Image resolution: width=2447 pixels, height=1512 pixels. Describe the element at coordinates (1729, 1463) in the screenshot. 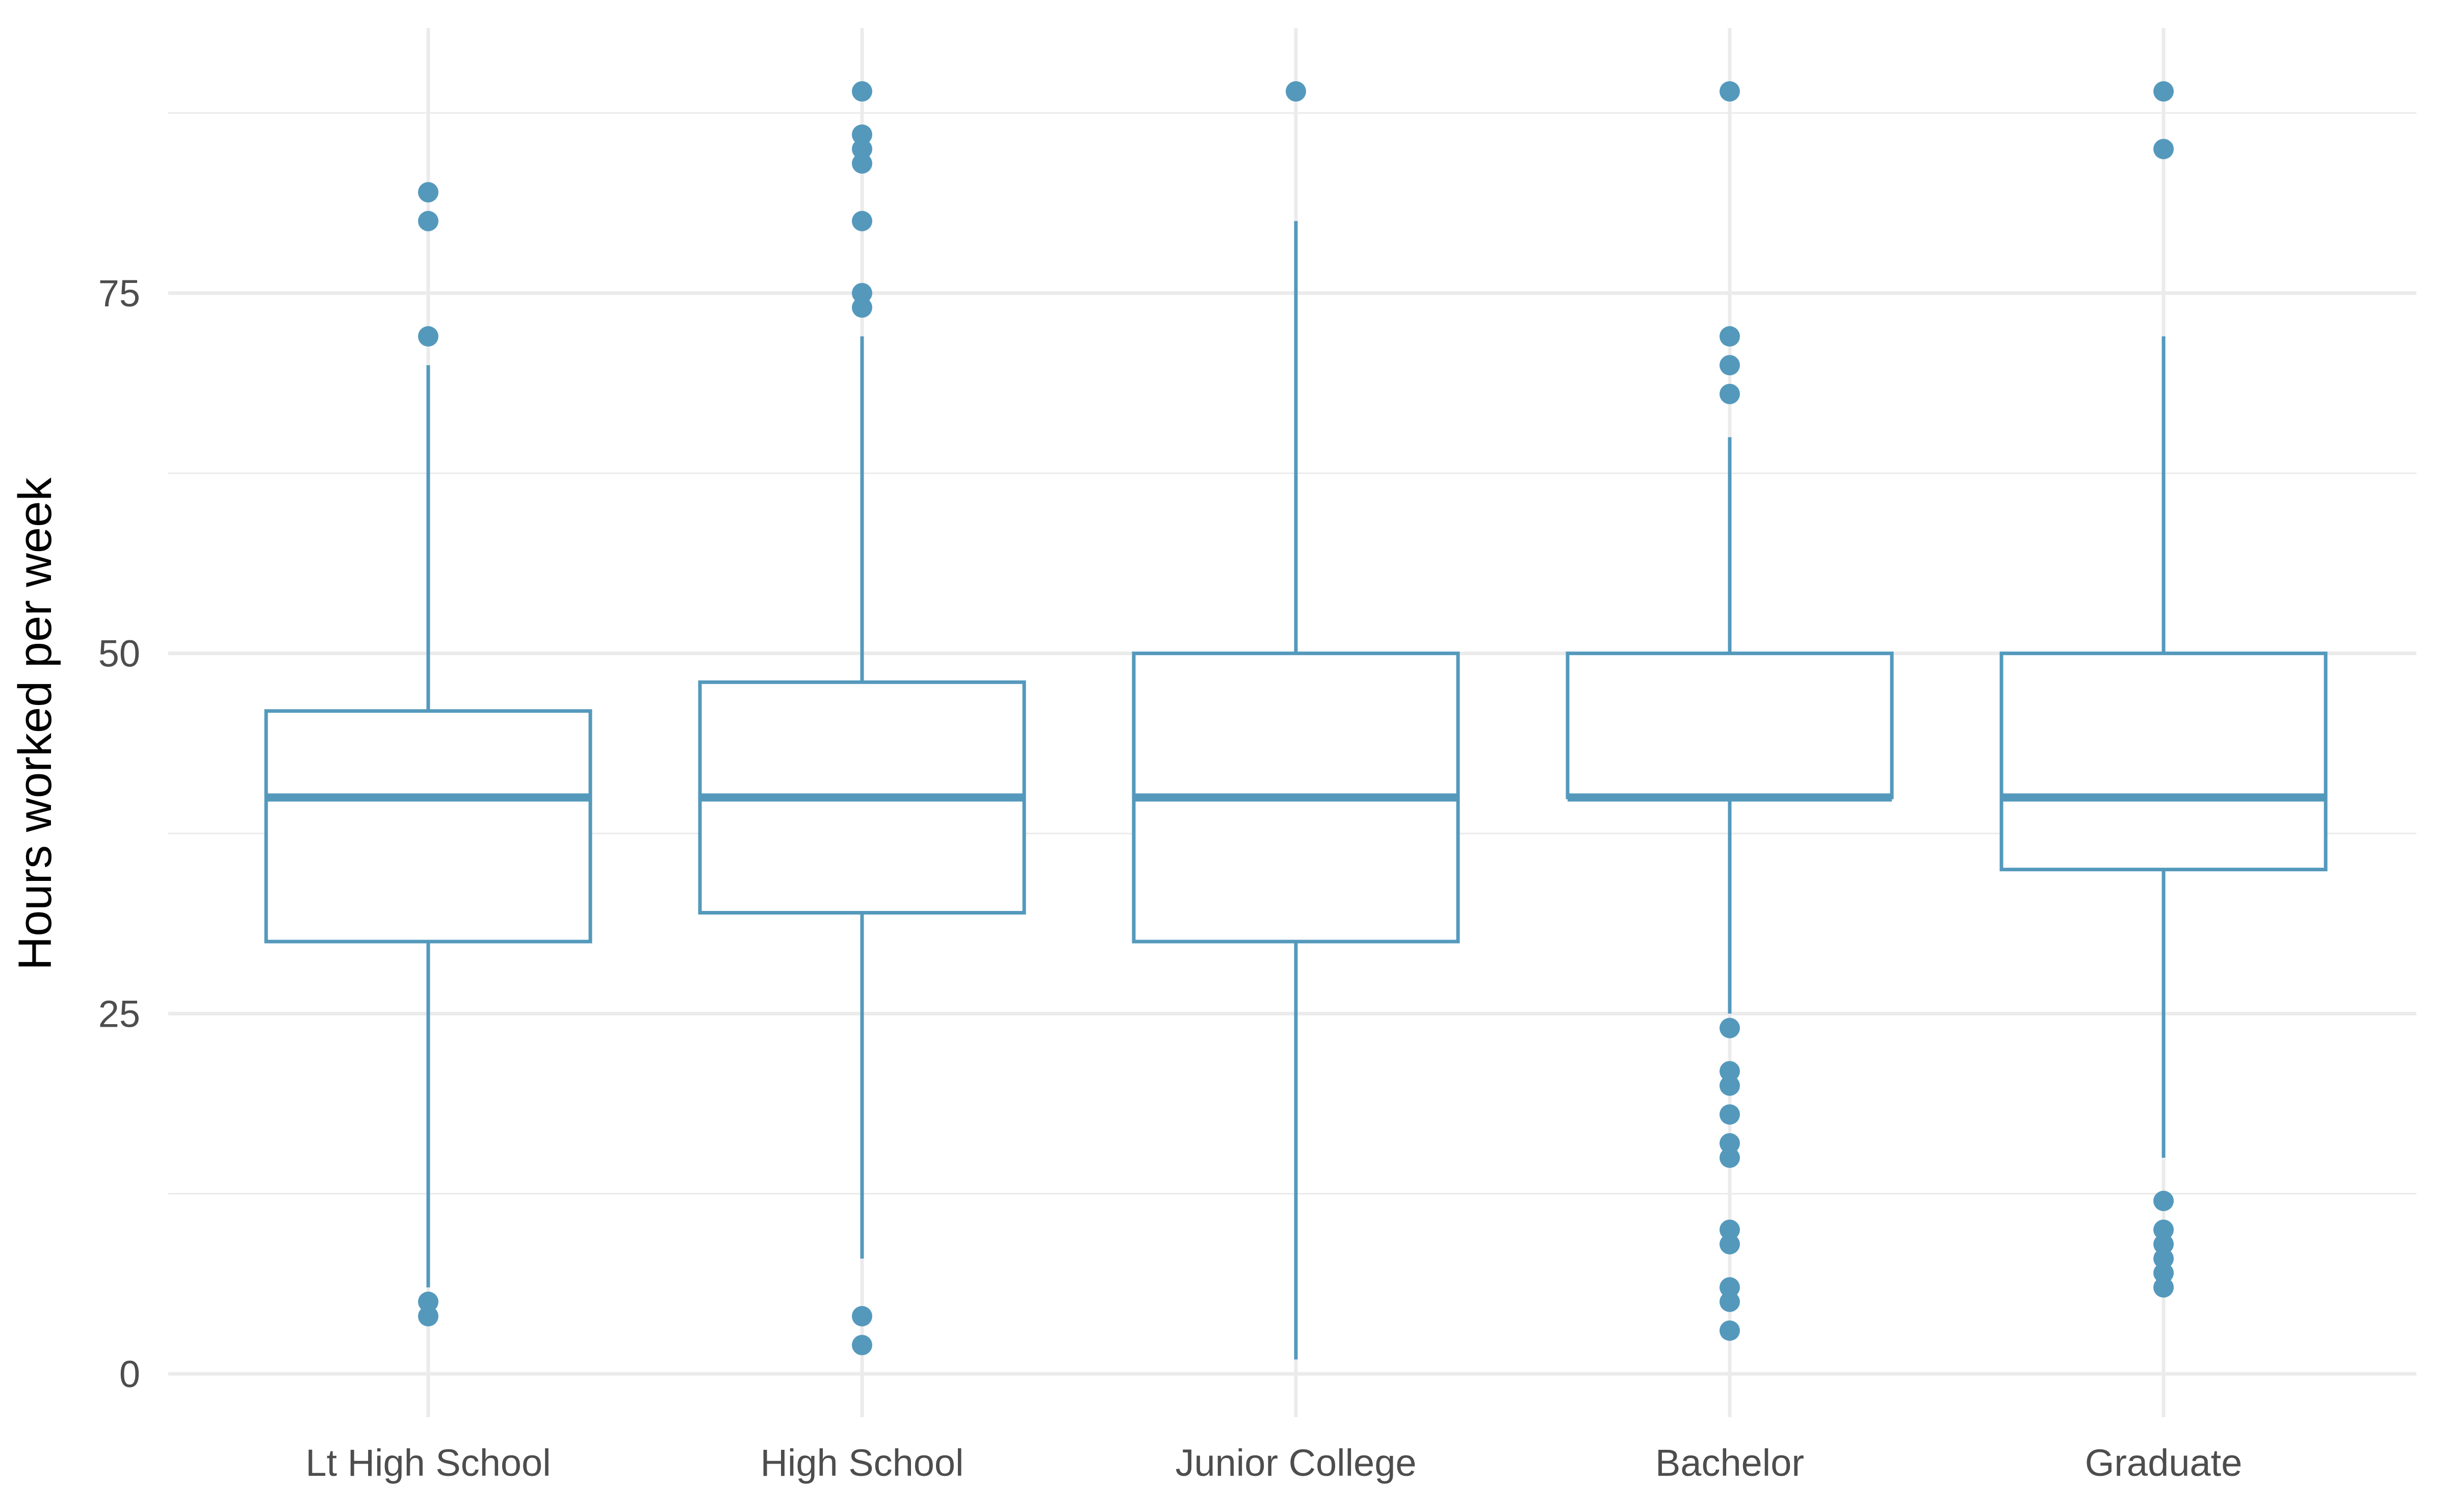

I see `x-tick-label: Bachelor` at that location.